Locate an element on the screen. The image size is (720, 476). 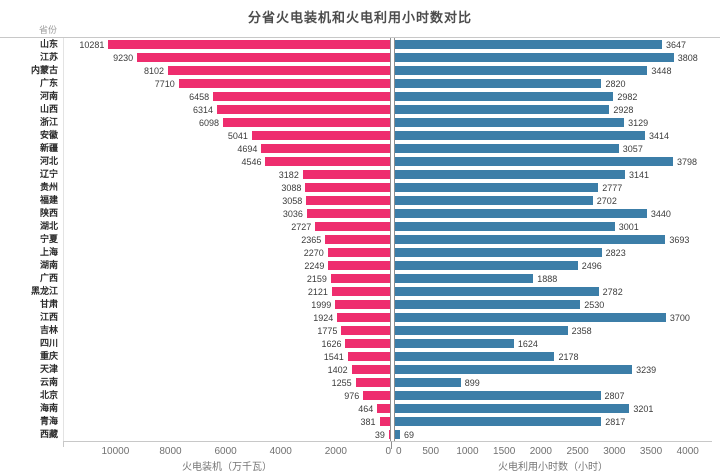
table-row: 广东 7710 2820 is located at coordinates (360, 83).